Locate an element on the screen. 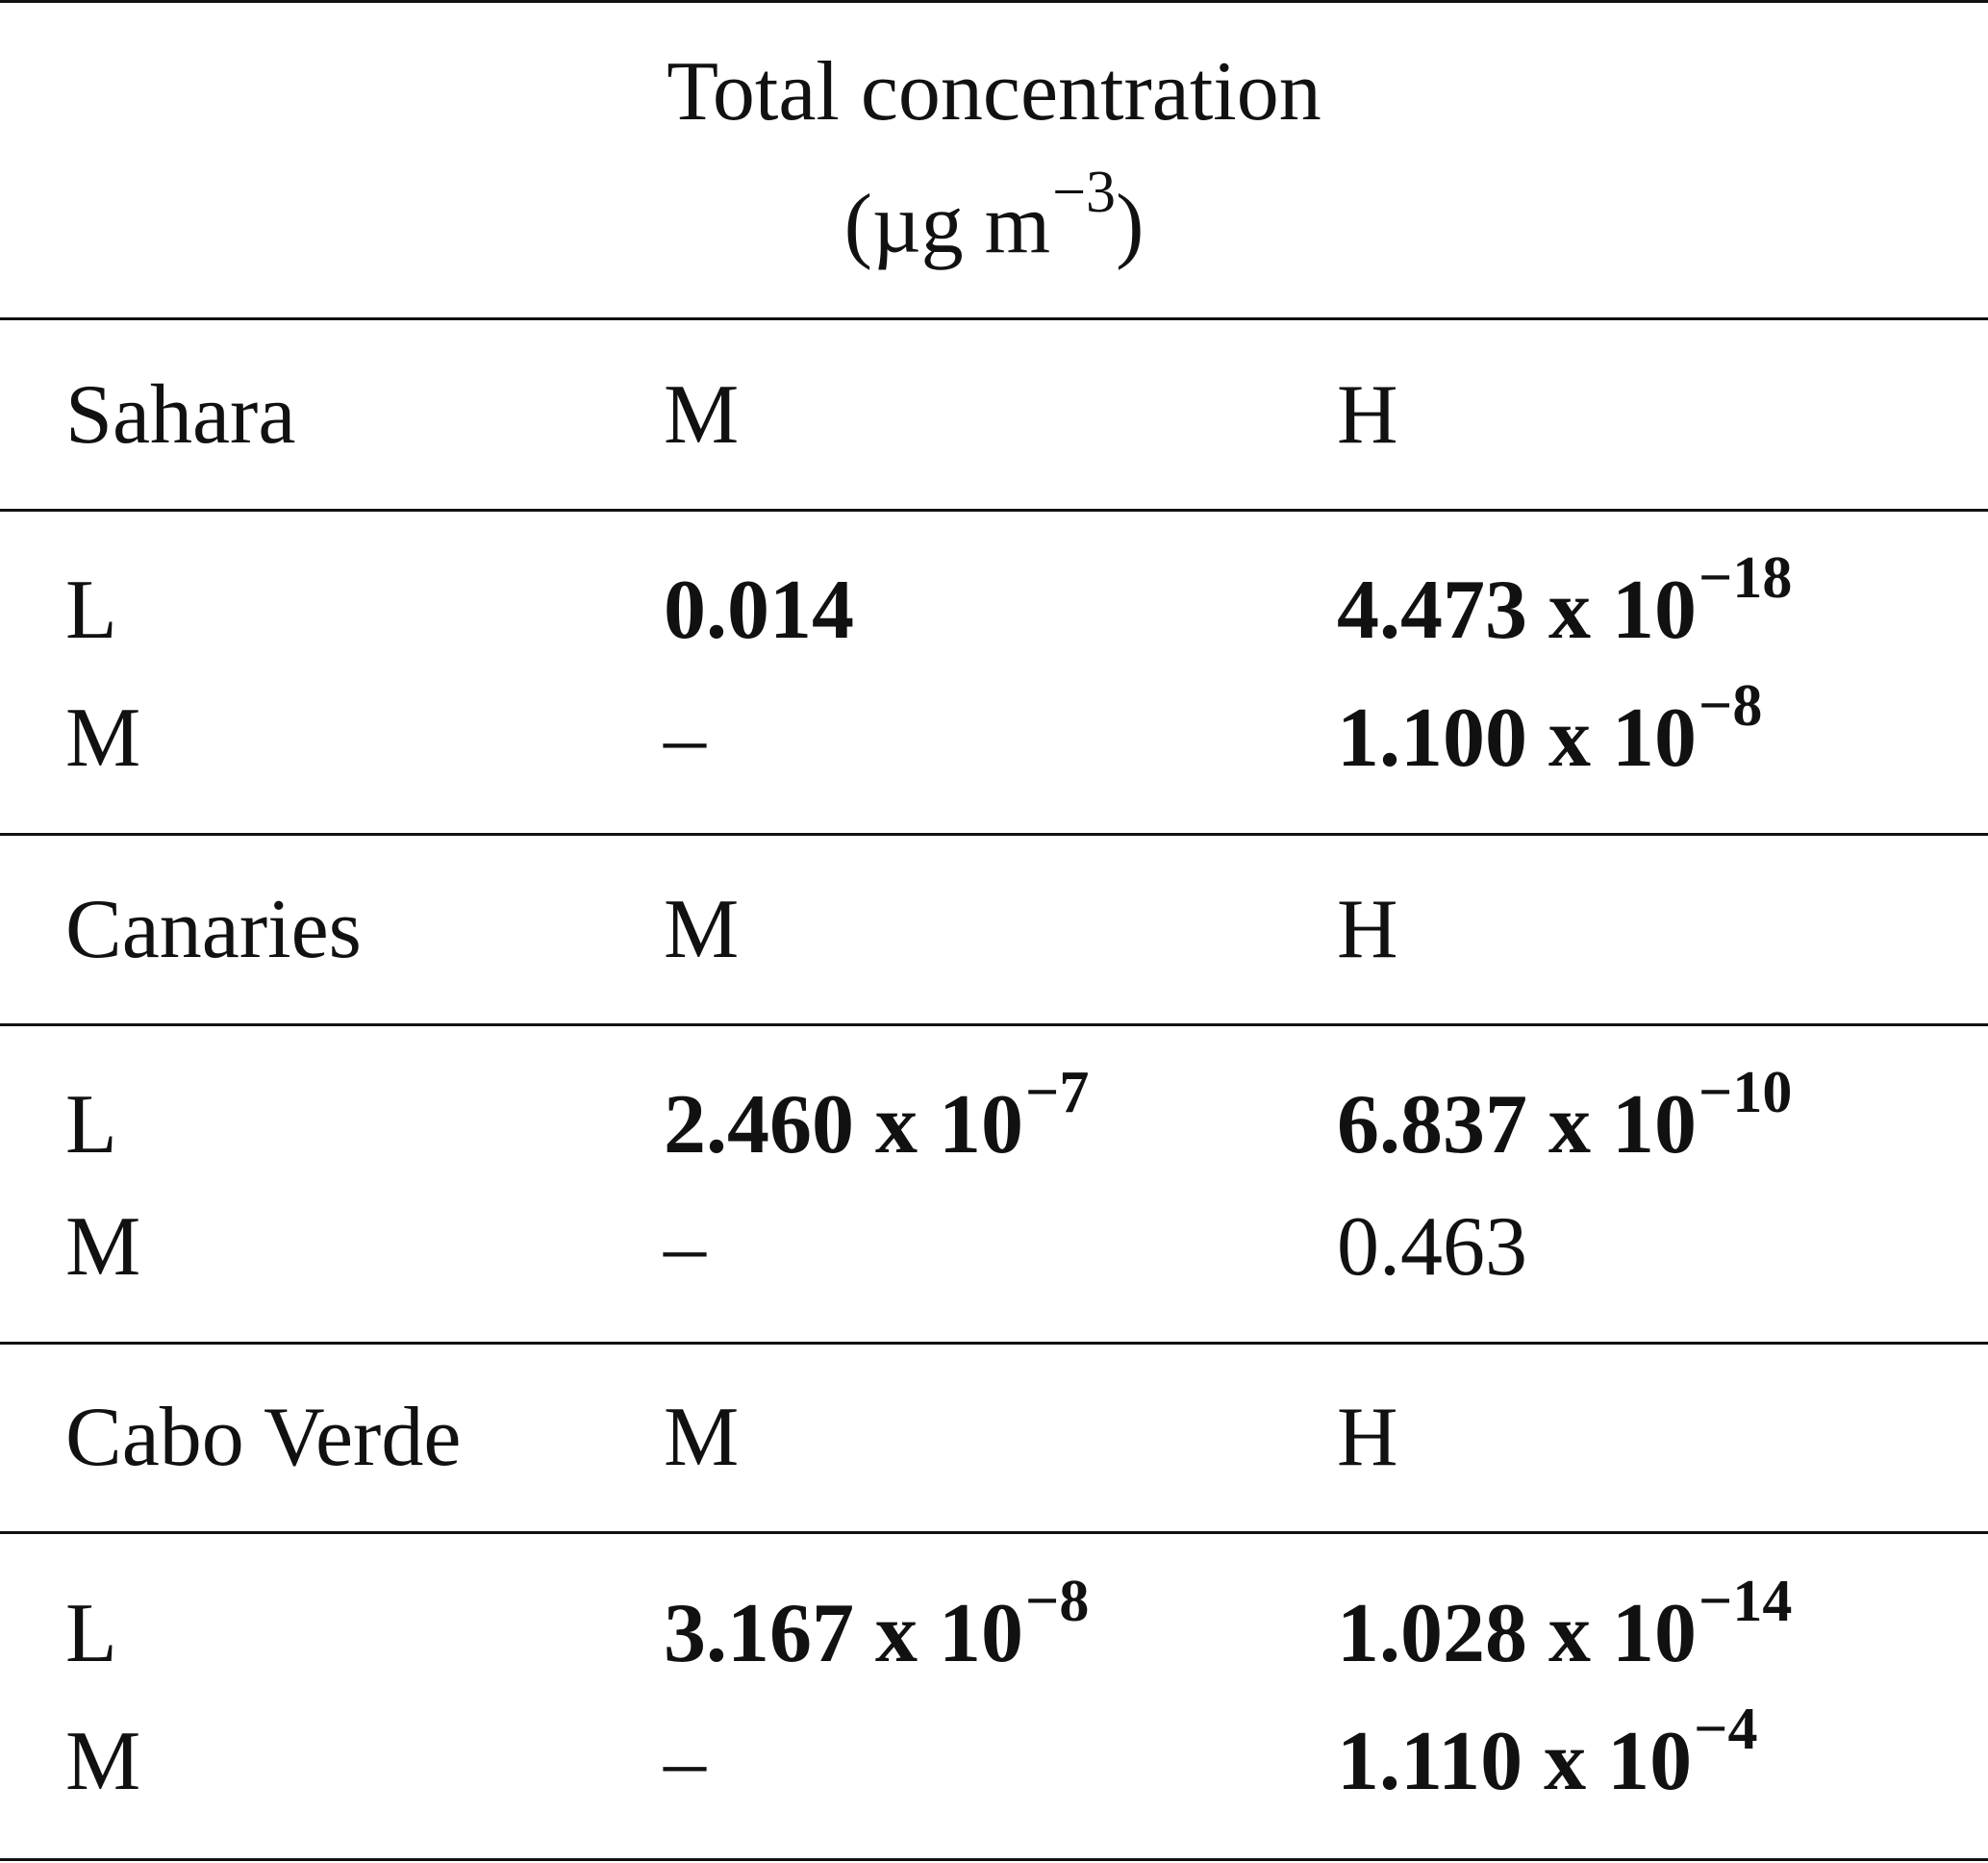 Image resolution: width=1988 pixels, height=1863 pixels. value-cell: 6.837 x 10⁻¹⁰ is located at coordinates (1564, 1115).